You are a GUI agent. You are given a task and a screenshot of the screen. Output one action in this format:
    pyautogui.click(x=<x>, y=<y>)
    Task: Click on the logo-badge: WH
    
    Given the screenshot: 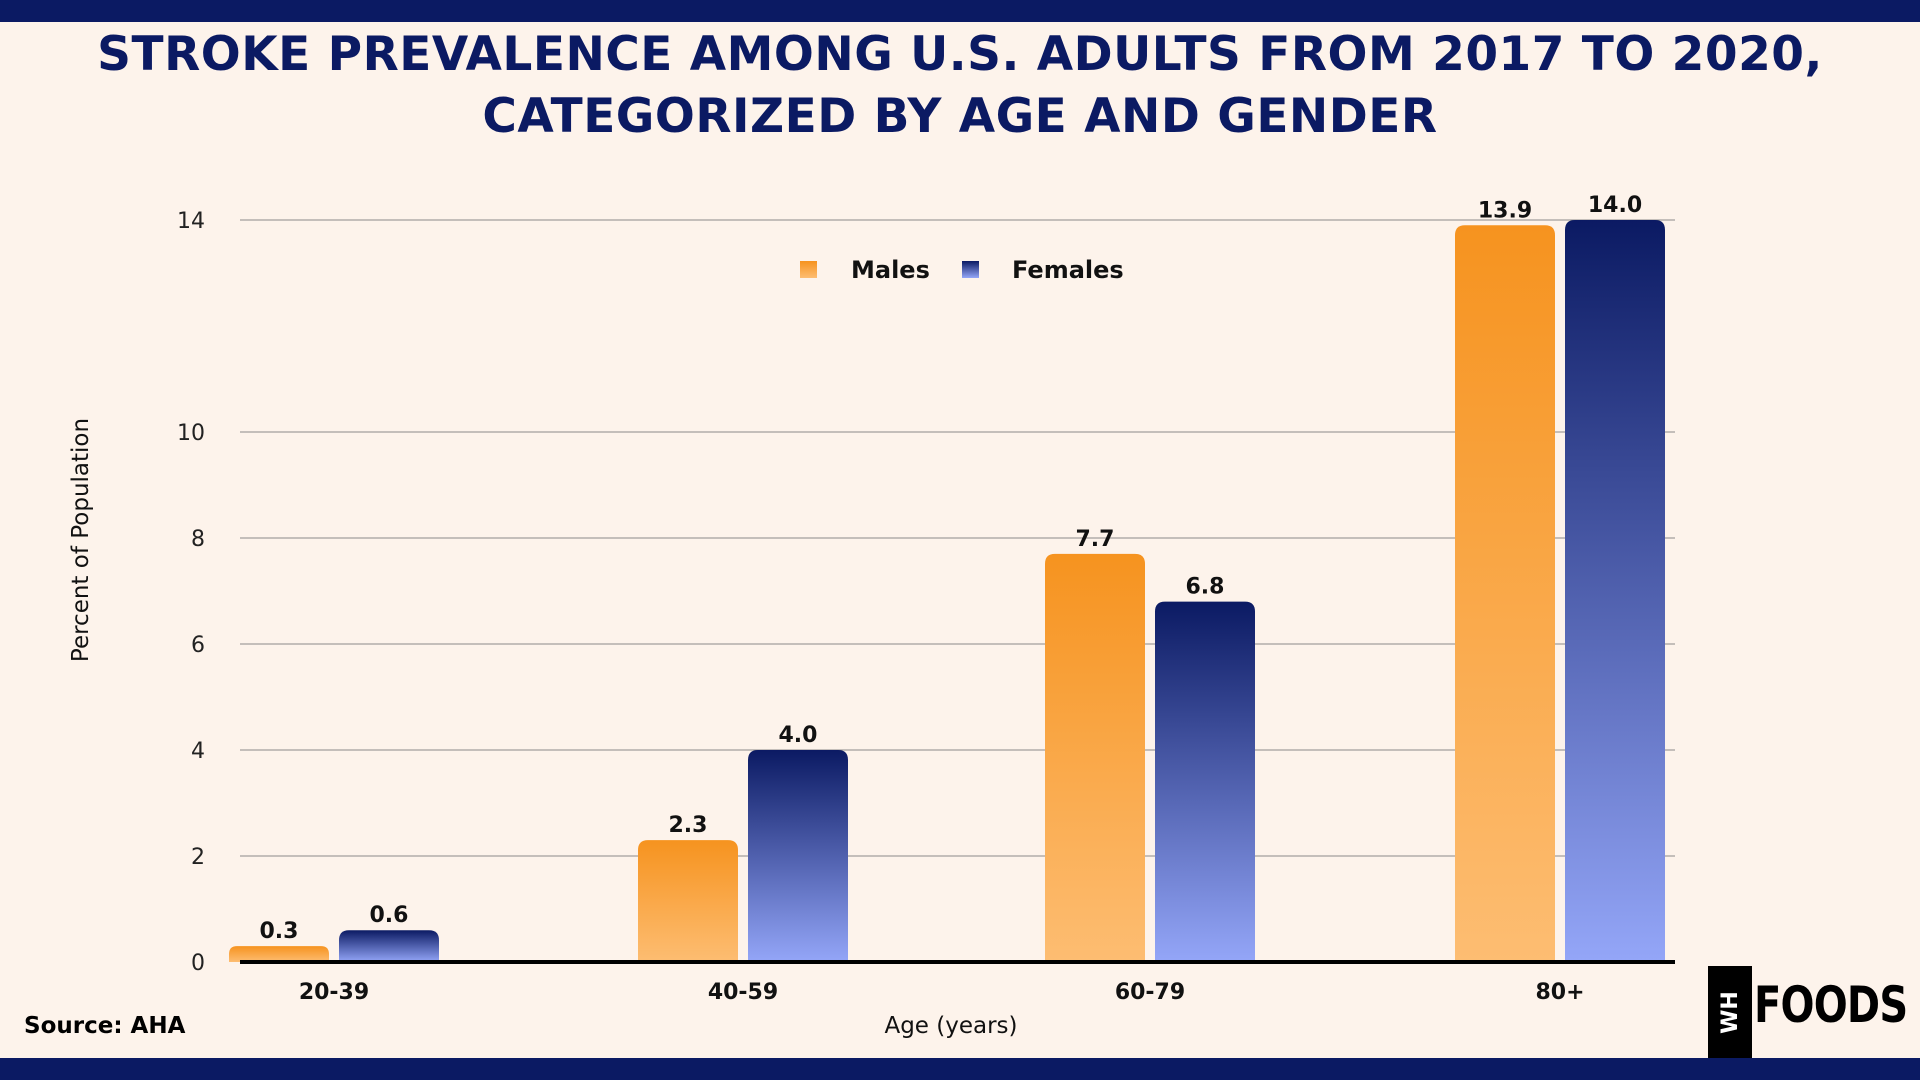 What is the action you would take?
    pyautogui.click(x=1730, y=1012)
    